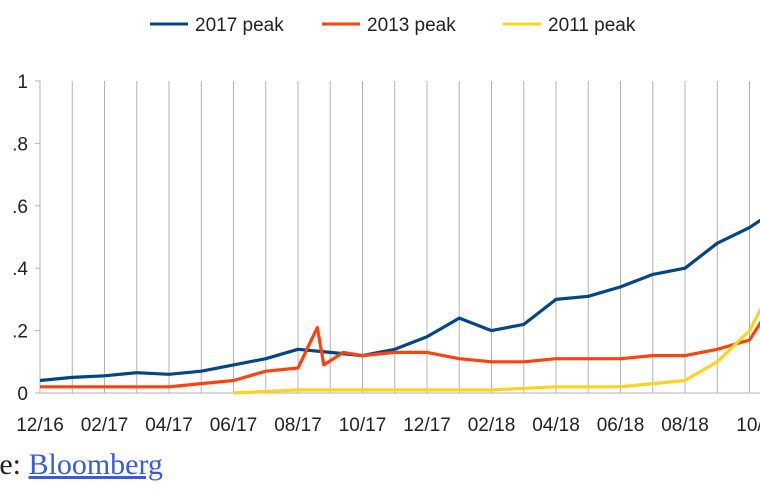  I want to click on y-tick-label: .8, so click(20, 144).